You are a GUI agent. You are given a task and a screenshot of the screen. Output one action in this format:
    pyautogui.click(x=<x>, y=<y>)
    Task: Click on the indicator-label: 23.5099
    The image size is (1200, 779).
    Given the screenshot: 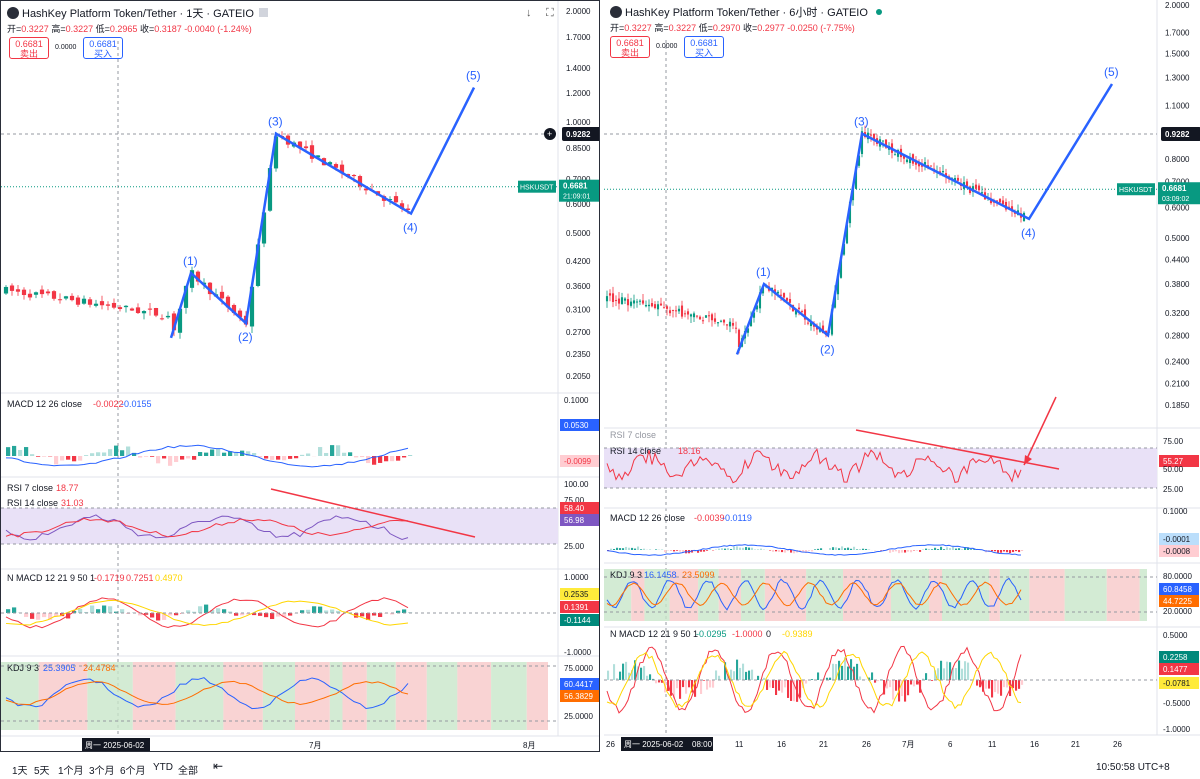 What is the action you would take?
    pyautogui.click(x=698, y=575)
    